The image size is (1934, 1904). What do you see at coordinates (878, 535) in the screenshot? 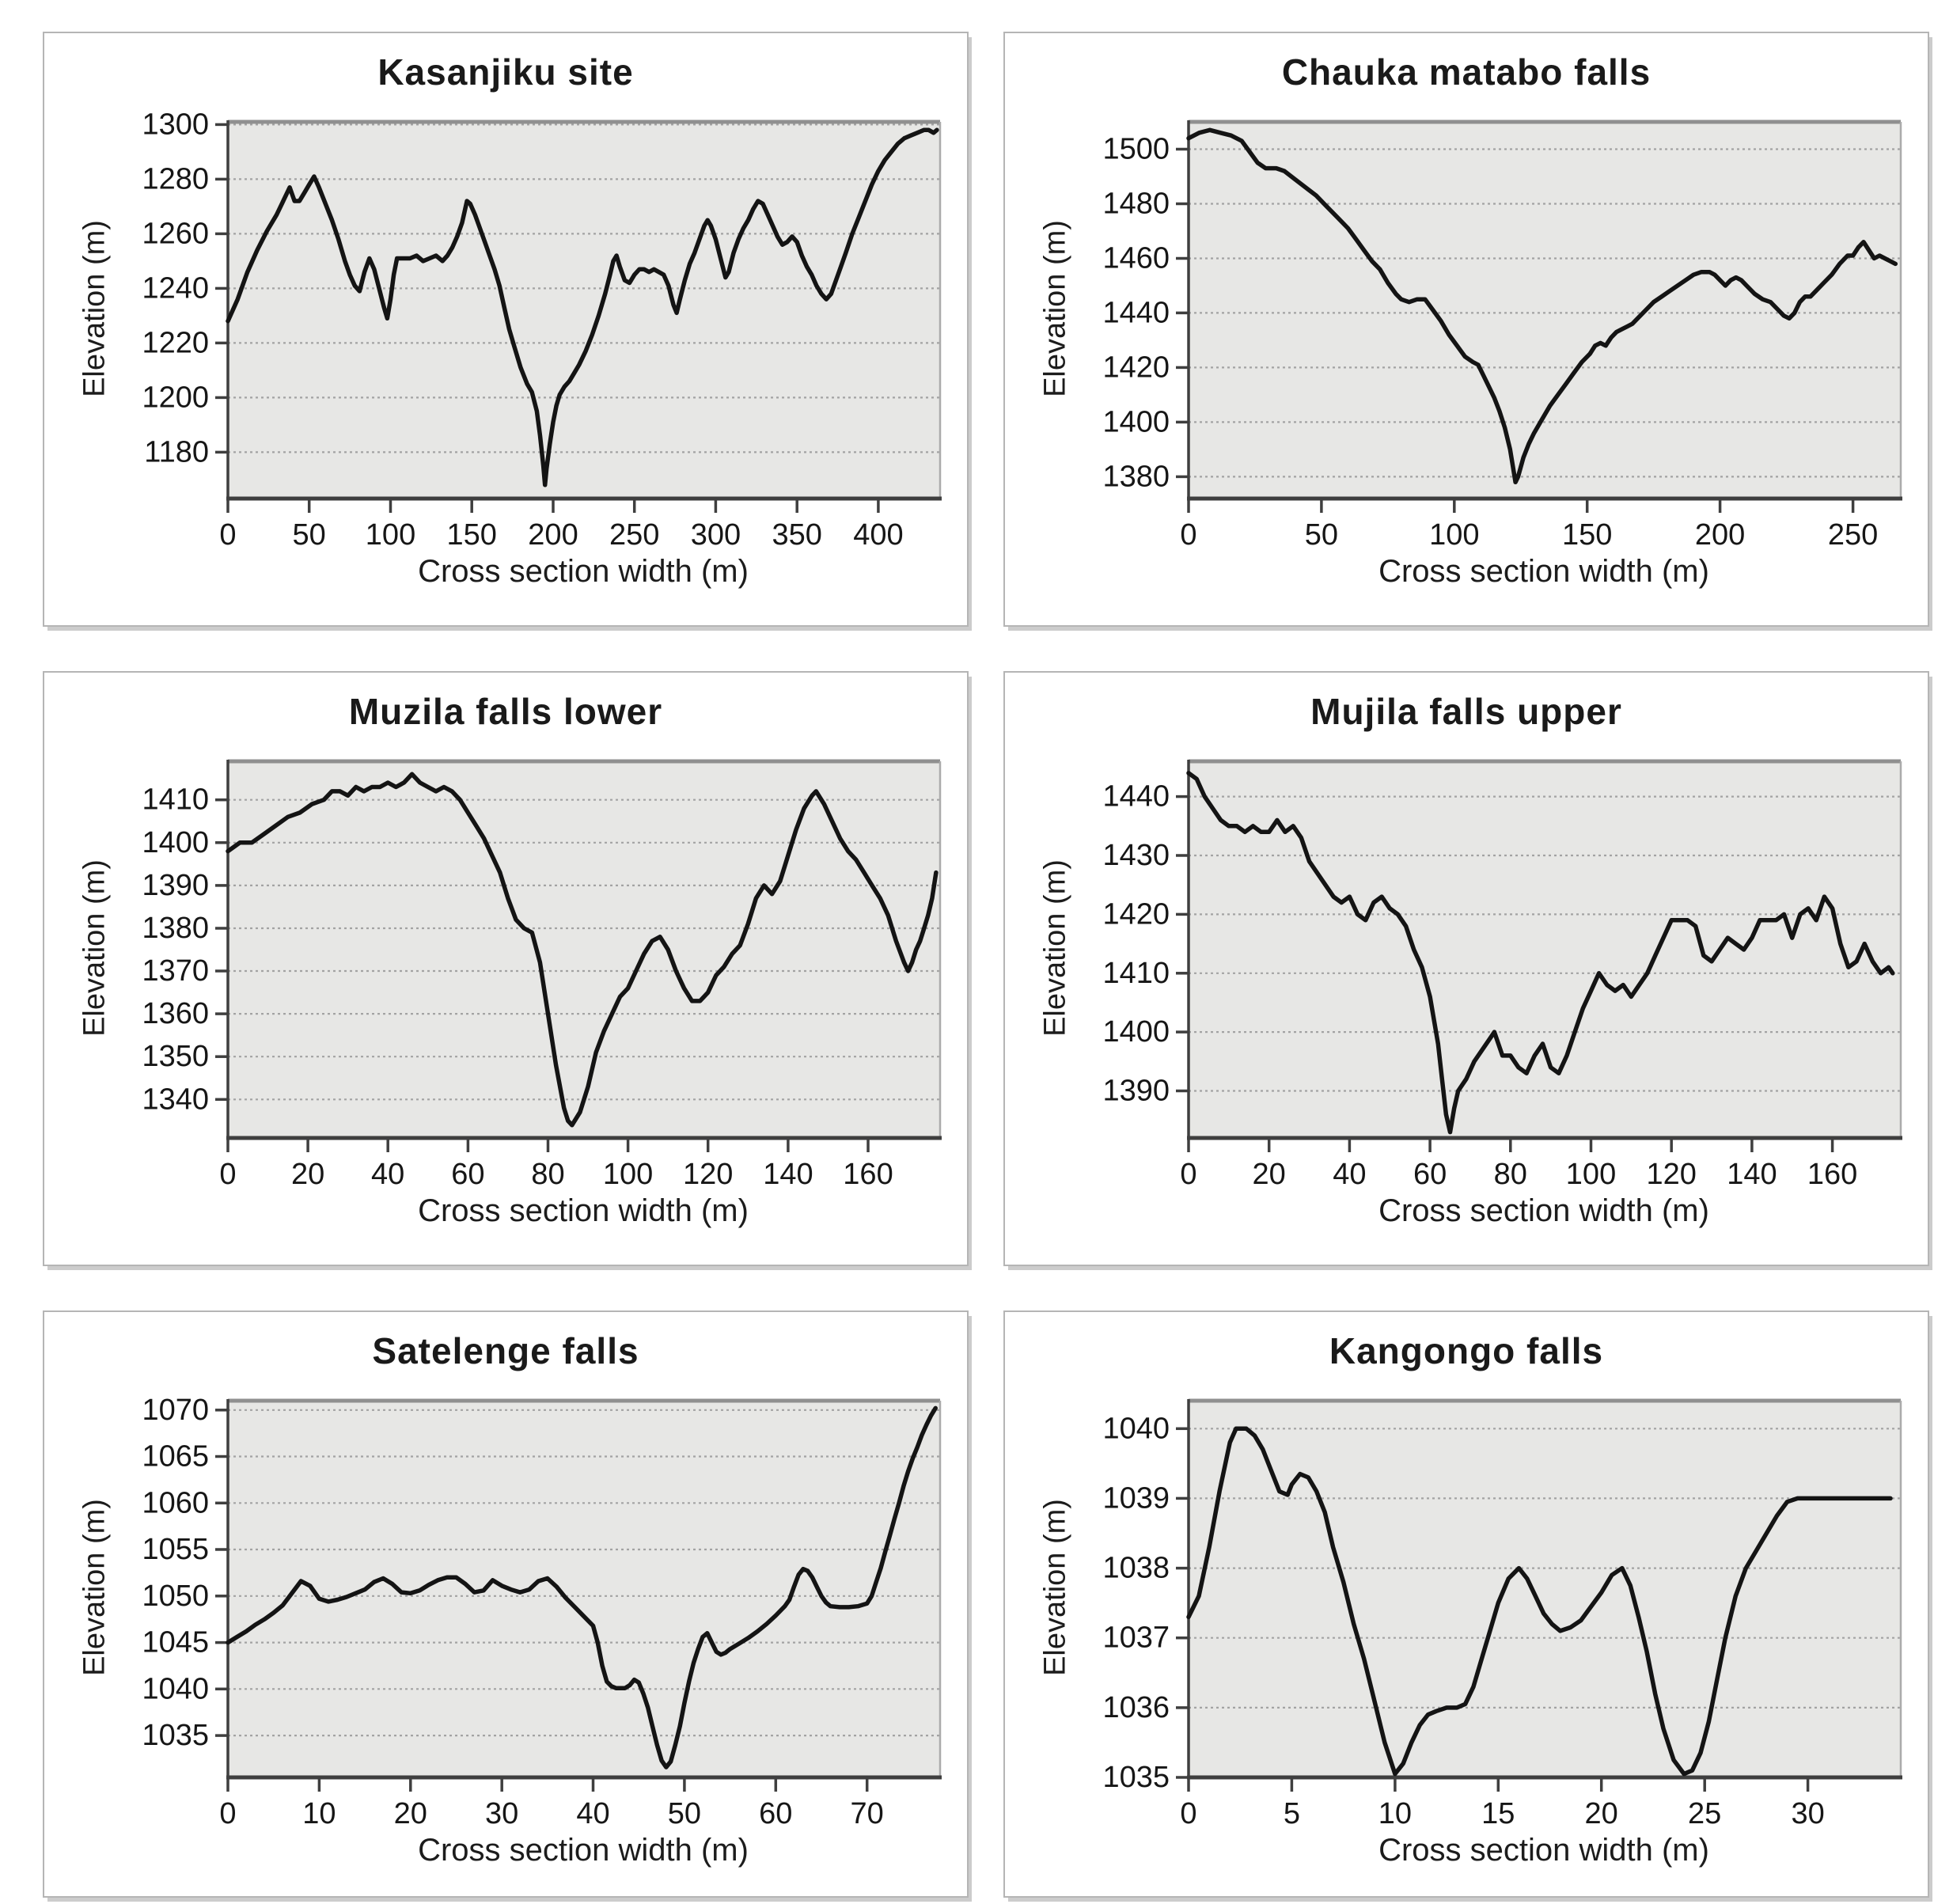
I see `x-tick-label: 400` at bounding box center [878, 535].